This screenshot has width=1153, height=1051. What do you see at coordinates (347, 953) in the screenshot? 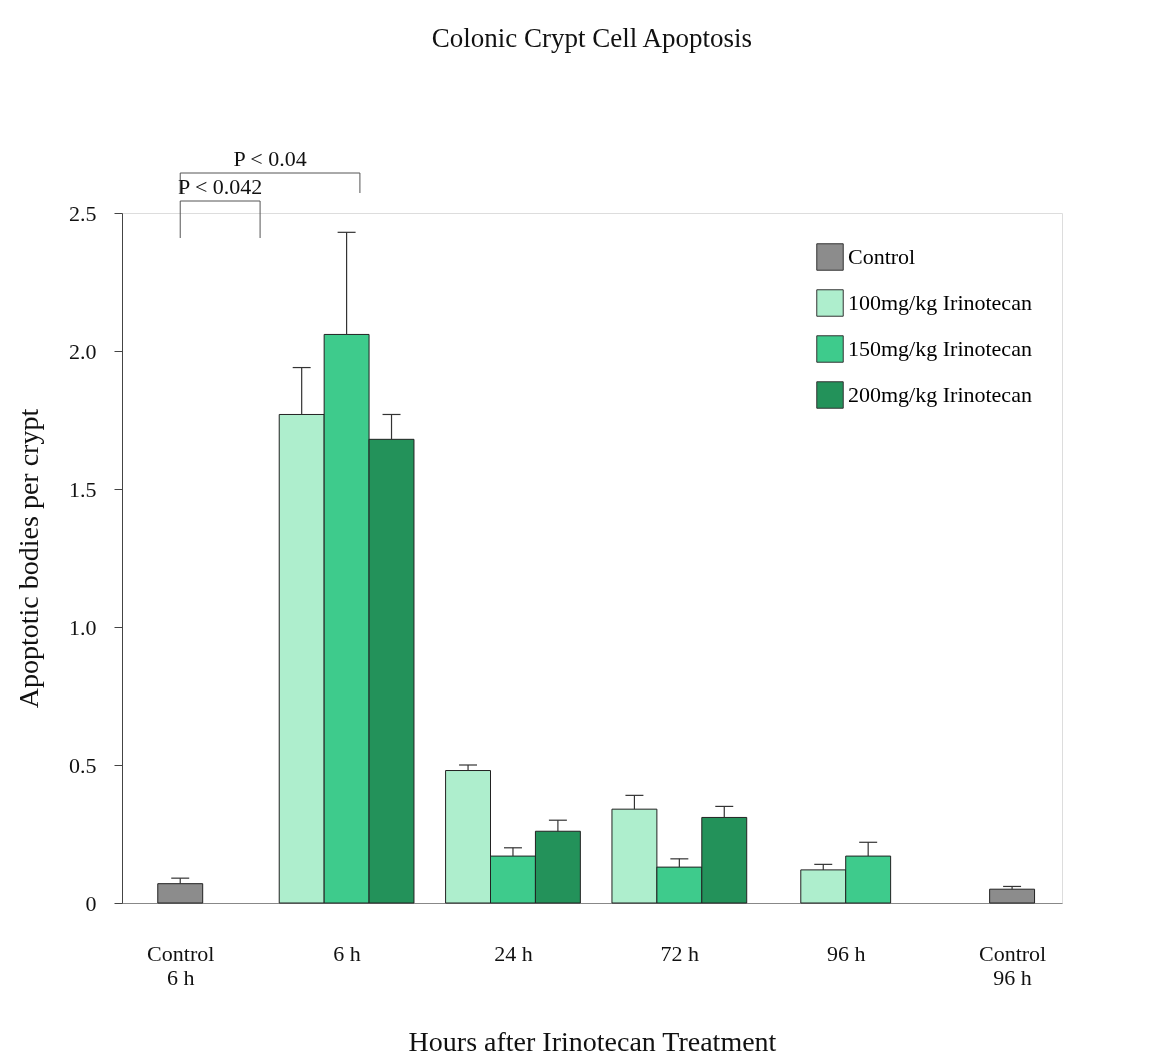
I see `x-tick-label: 6 h` at bounding box center [347, 953].